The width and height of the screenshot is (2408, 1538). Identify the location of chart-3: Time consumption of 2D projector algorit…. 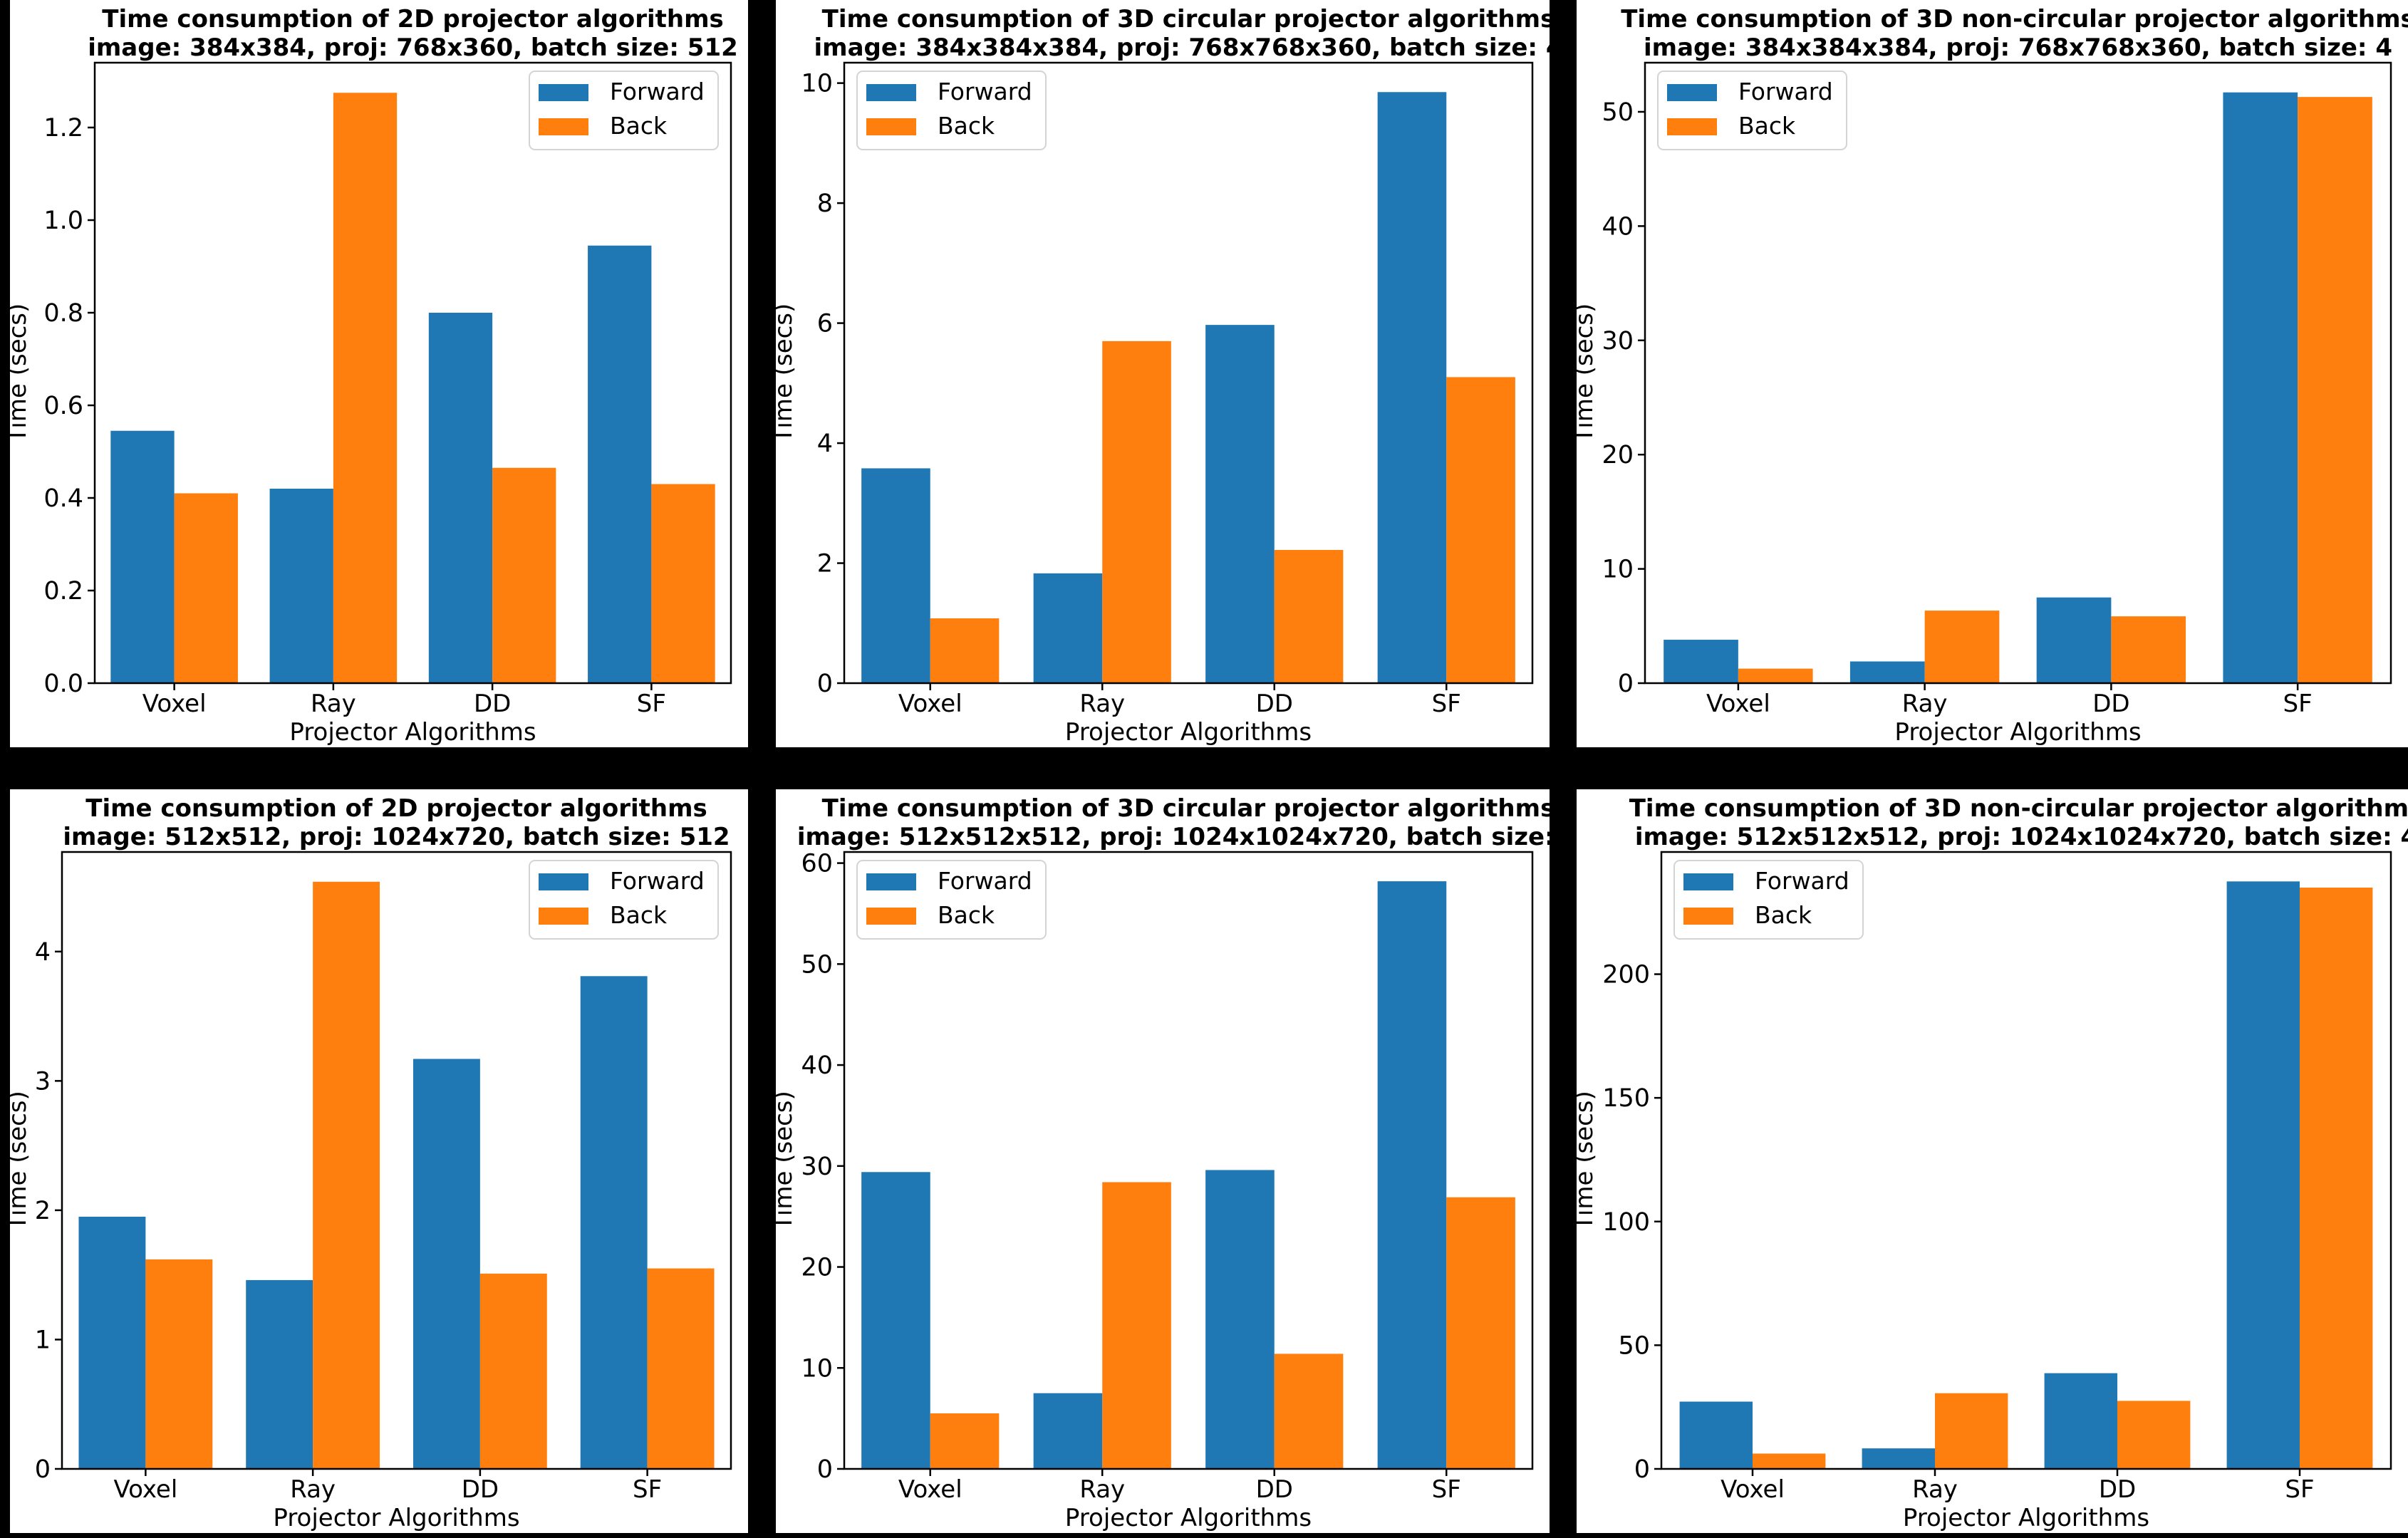
(379, 1161).